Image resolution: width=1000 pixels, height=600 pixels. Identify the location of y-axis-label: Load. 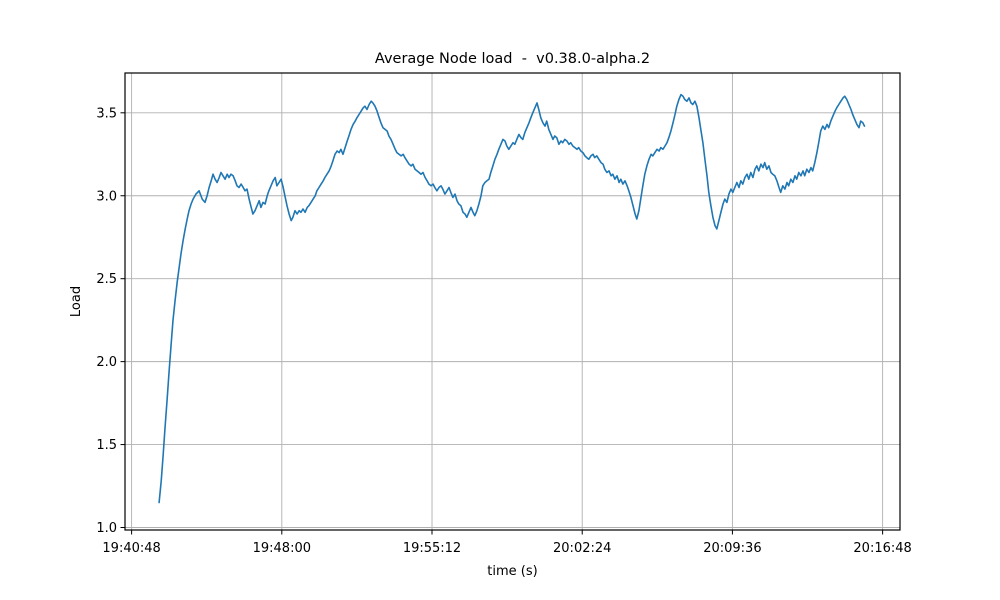
(76, 301).